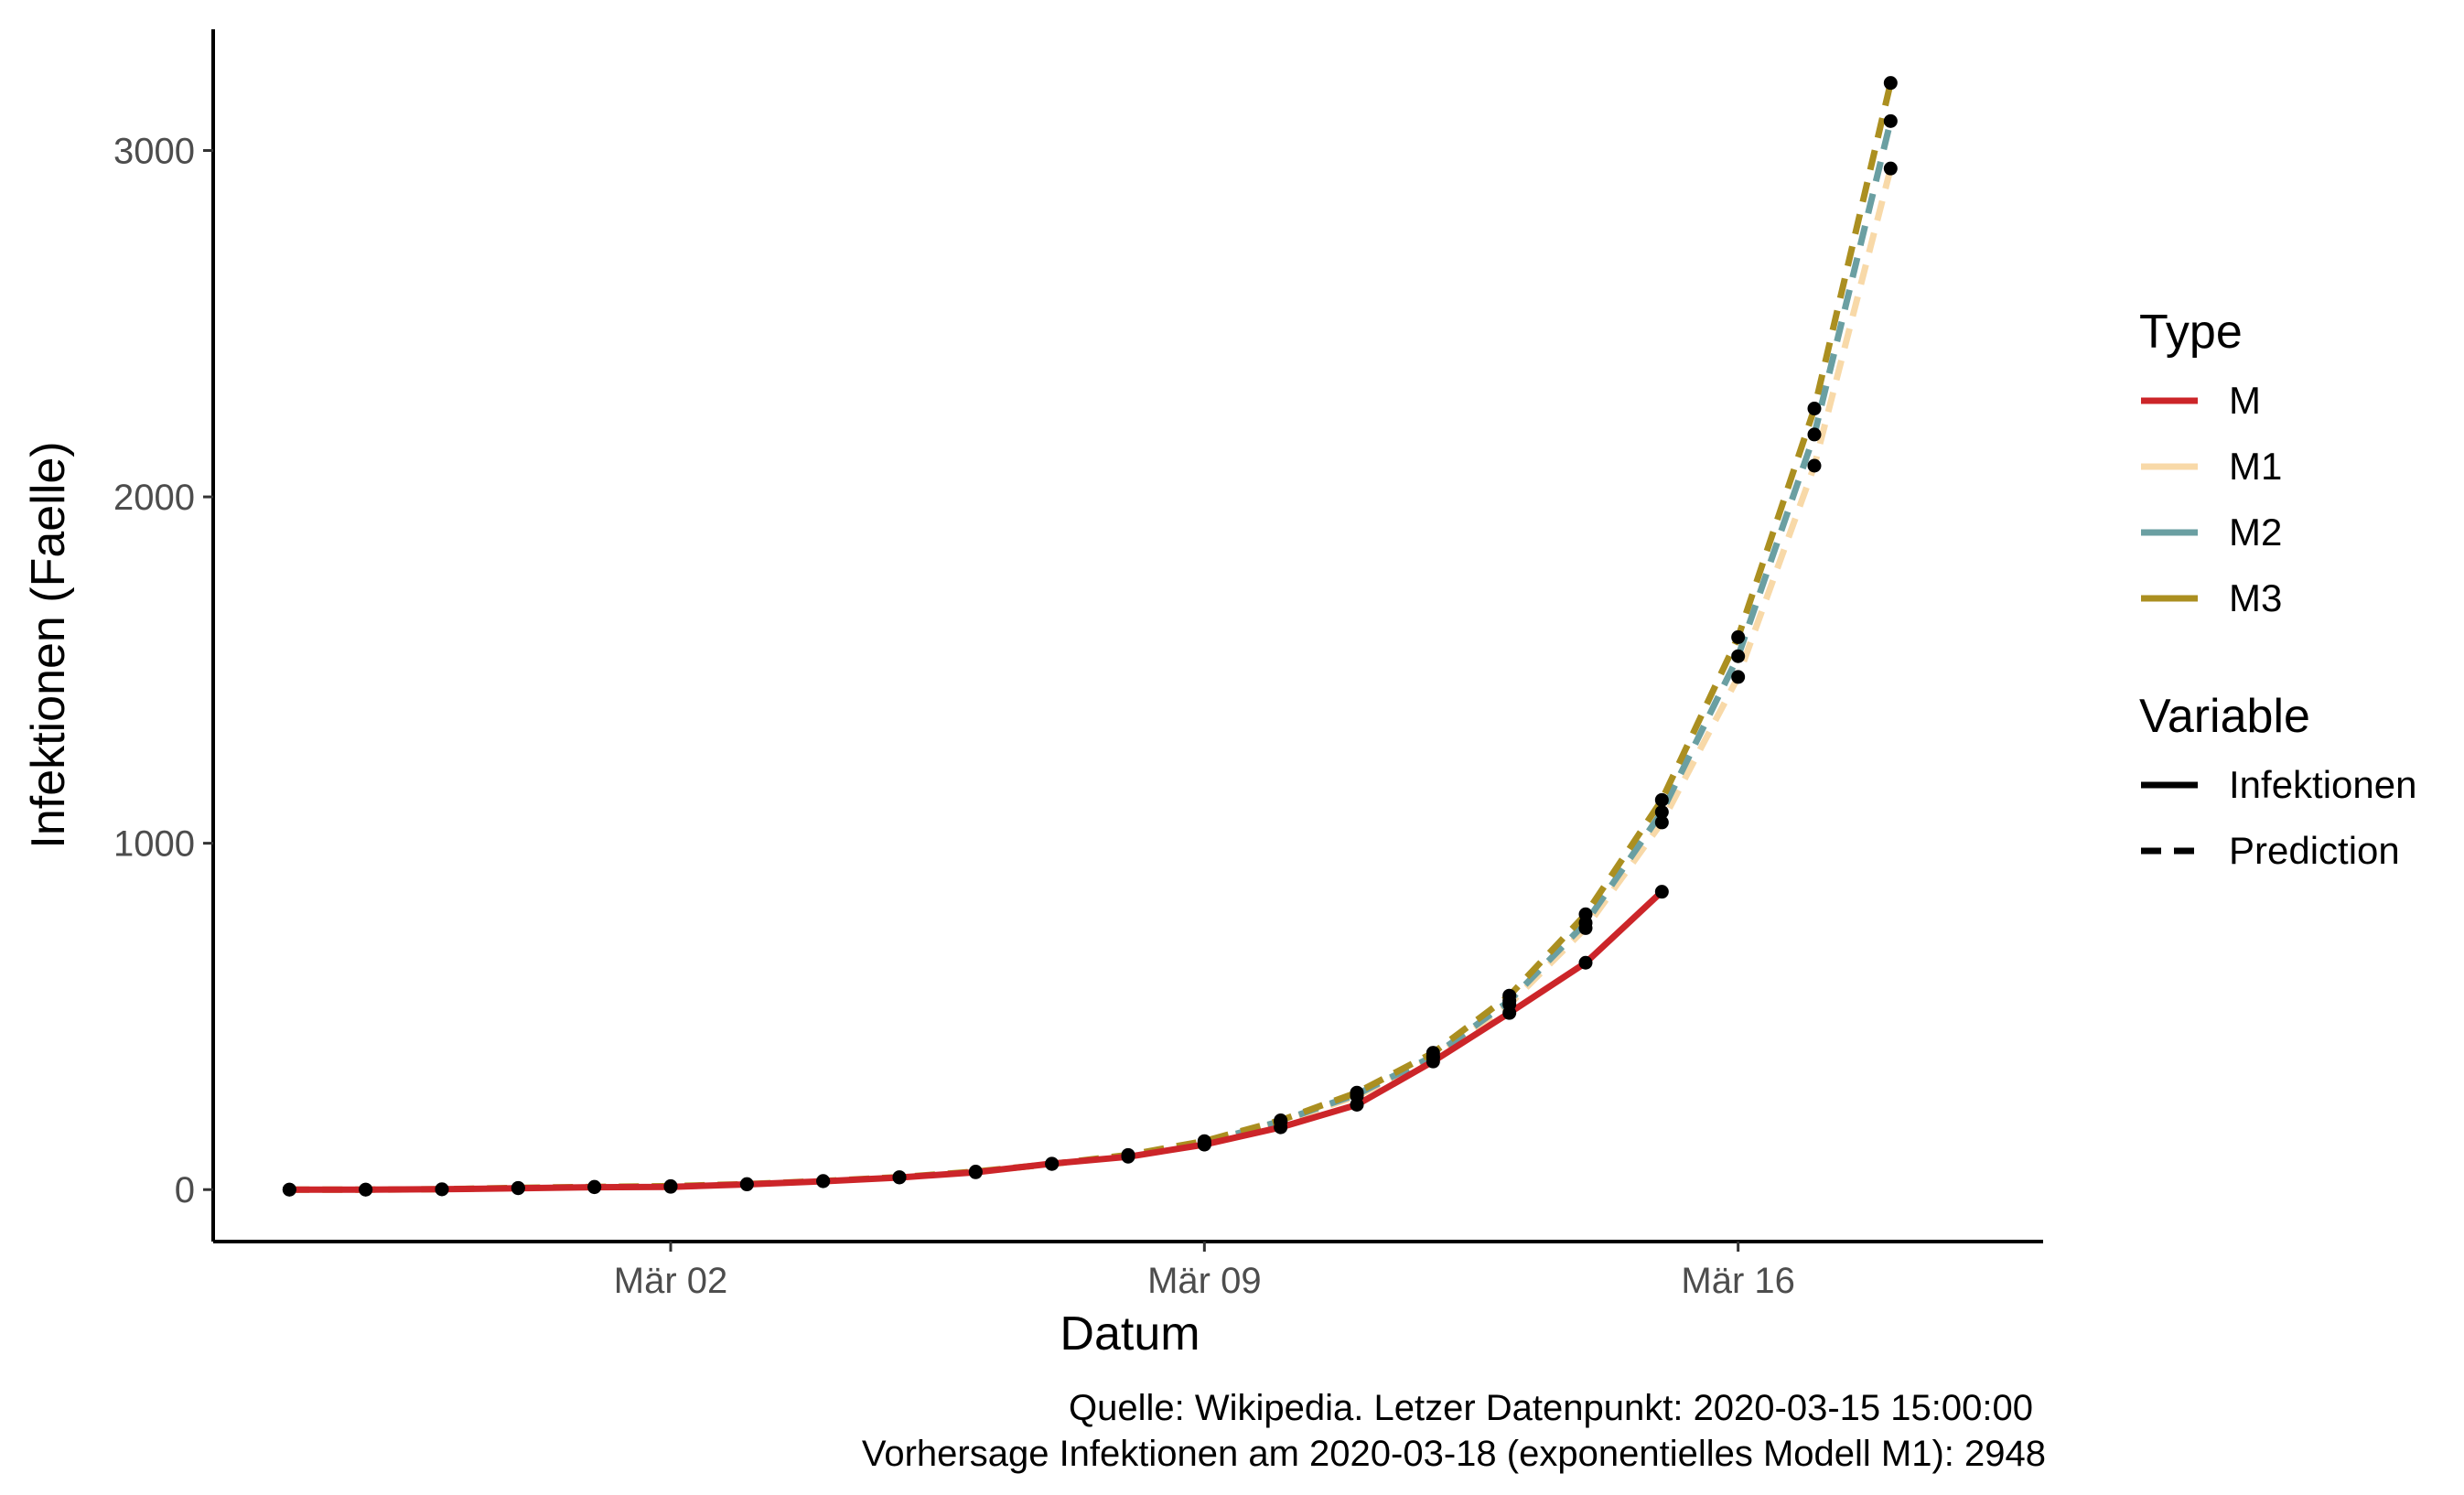 The width and height of the screenshot is (2464, 1495). Describe the element at coordinates (49, 644) in the screenshot. I see `y-axis-title: Infektionen (Faelle)` at that location.